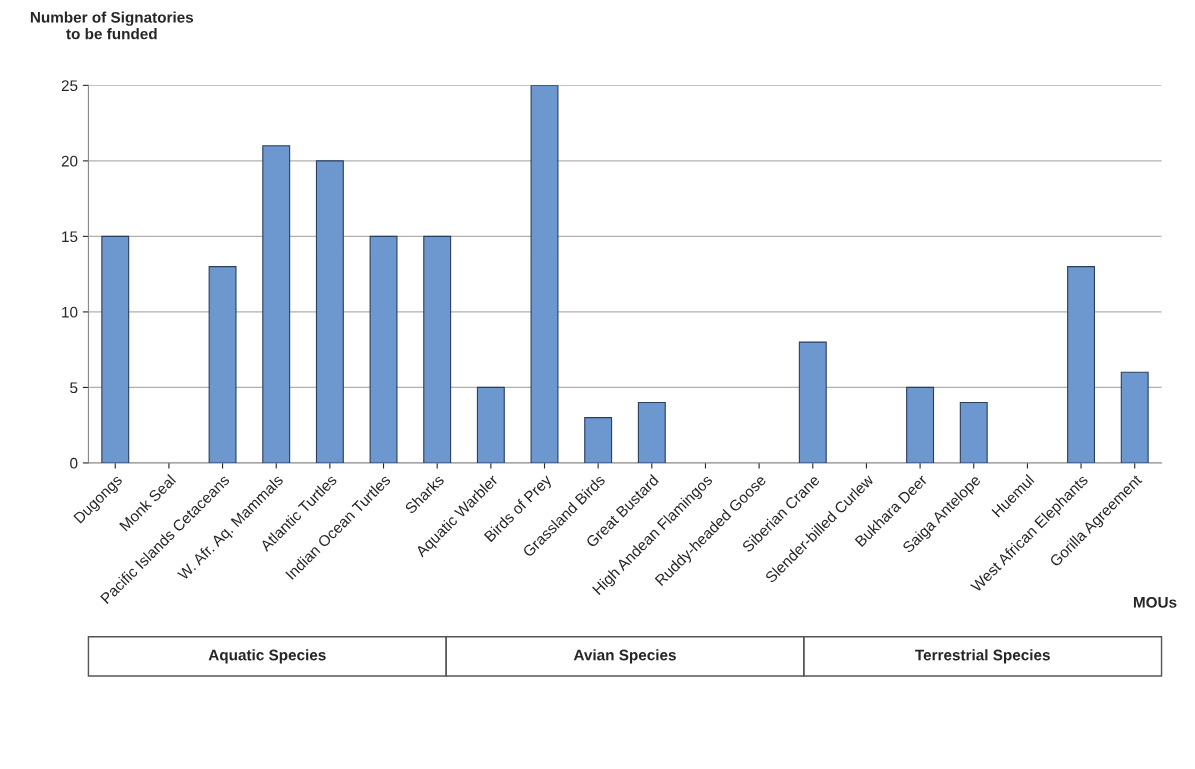 The height and width of the screenshot is (769, 1195). Describe the element at coordinates (70, 237) in the screenshot. I see `y-tick-label: 15` at that location.